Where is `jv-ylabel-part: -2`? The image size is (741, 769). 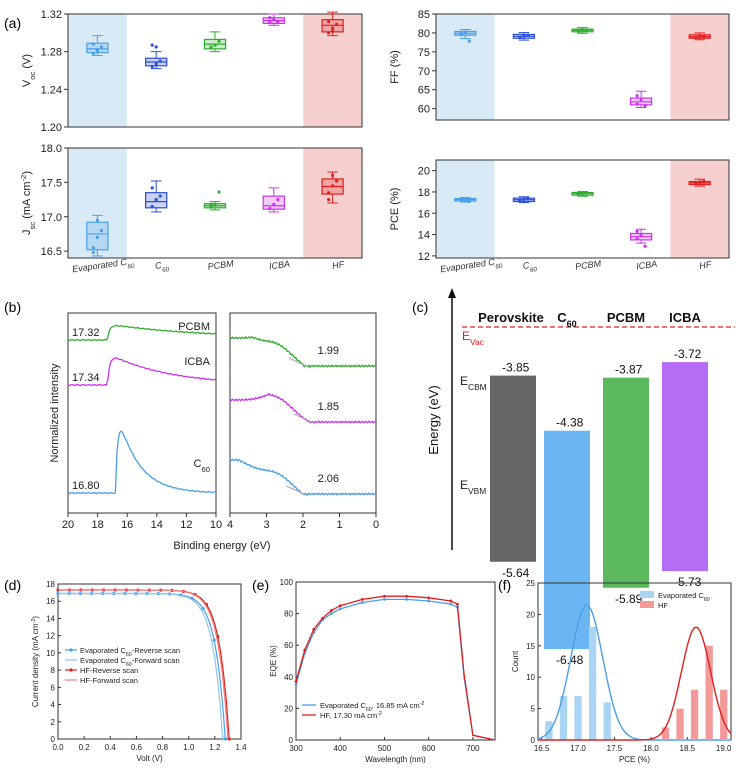
jv-ylabel-part: -2 is located at coordinates (34, 621).